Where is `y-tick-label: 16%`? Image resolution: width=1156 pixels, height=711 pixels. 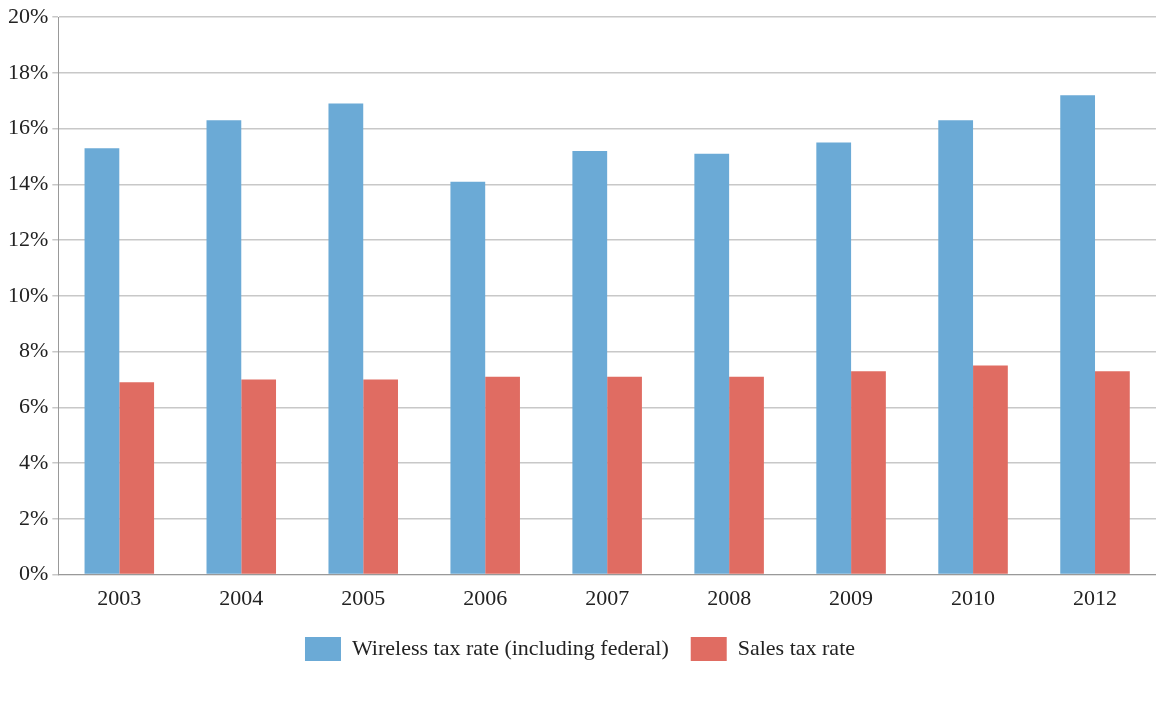 y-tick-label: 16% is located at coordinates (28, 127).